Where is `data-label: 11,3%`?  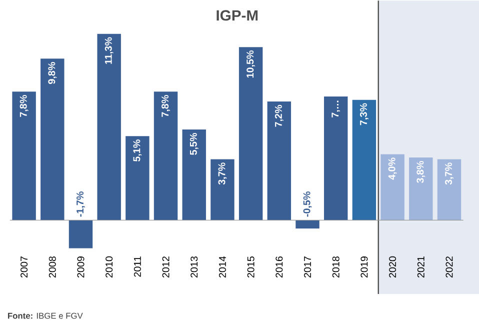 data-label: 11,3% is located at coordinates (109, 50).